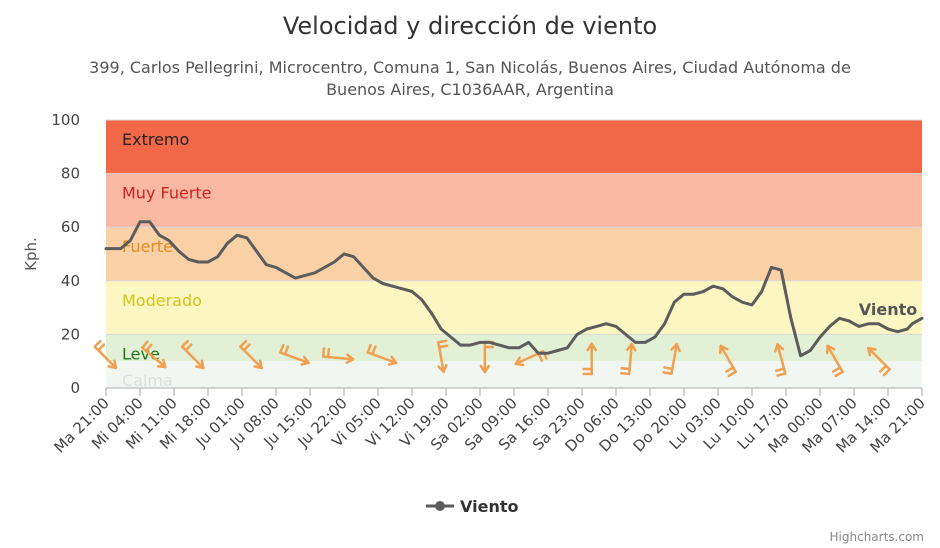  What do you see at coordinates (70, 281) in the screenshot?
I see `y-tick-label: 40` at bounding box center [70, 281].